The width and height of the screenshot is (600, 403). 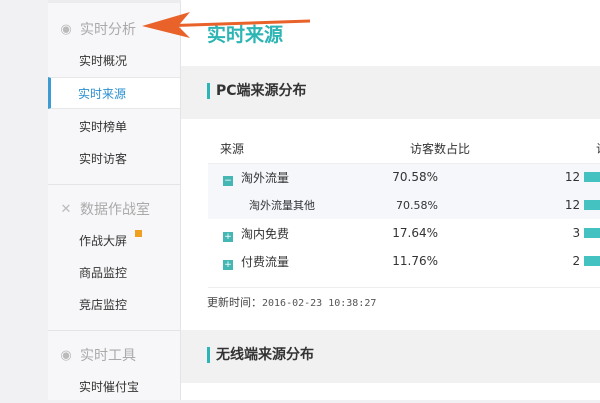 I want to click on nav-item-big-screen: 作战大屏, so click(x=114, y=241).